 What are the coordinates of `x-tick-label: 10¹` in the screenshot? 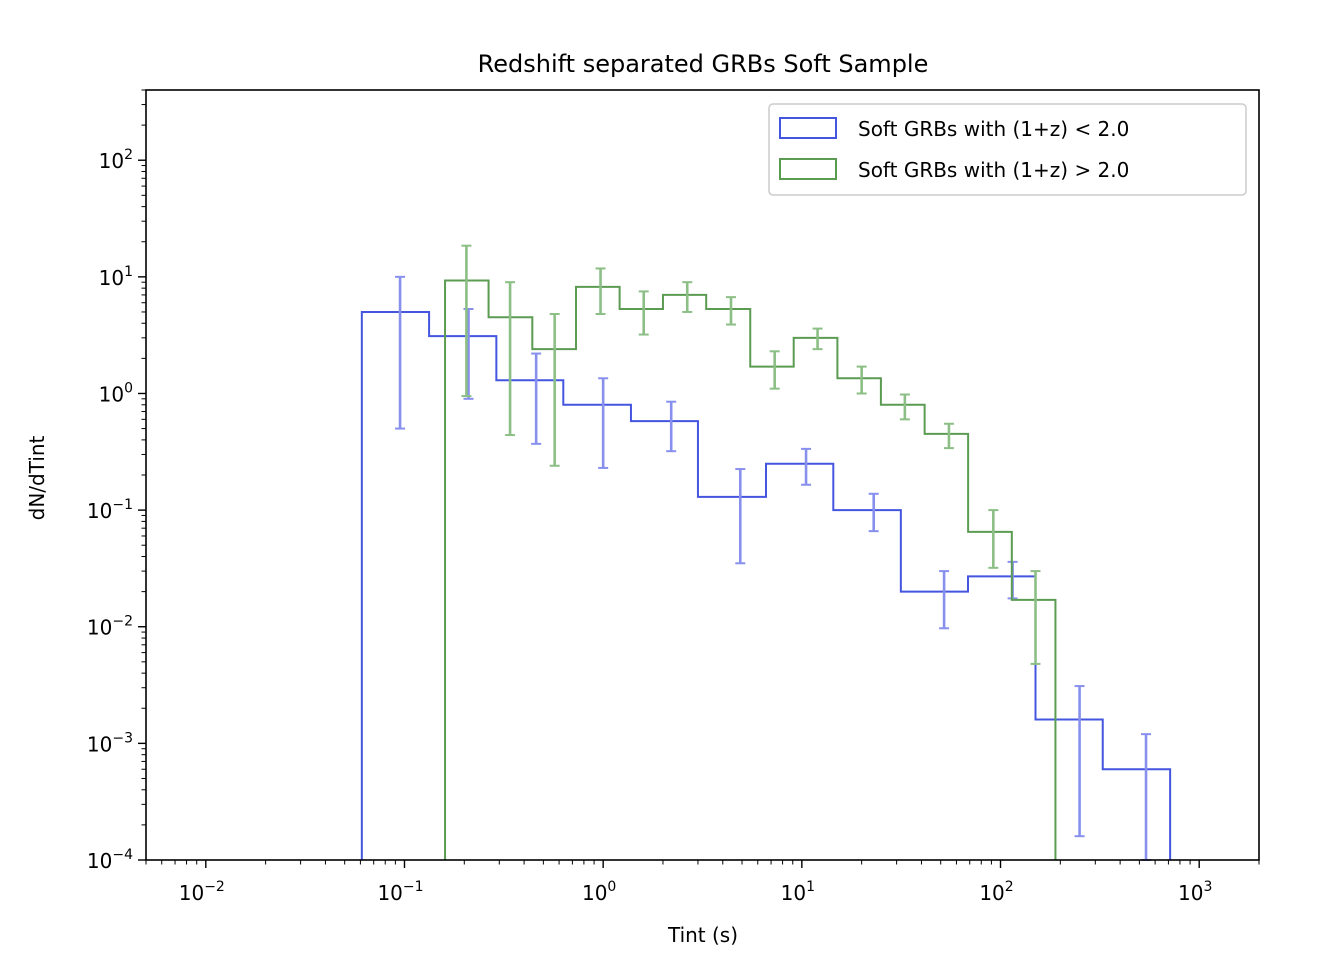 It's located at (798, 892).